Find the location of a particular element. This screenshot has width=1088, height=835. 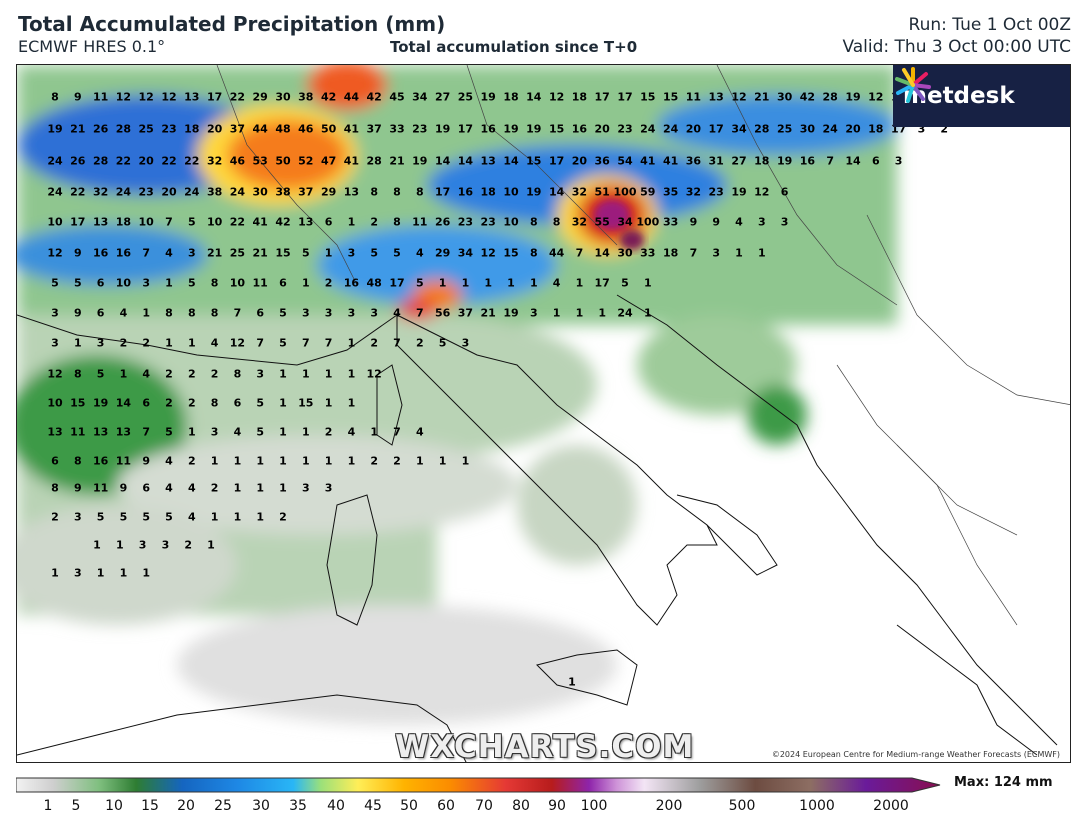

precip-value: 33 is located at coordinates (397, 129).